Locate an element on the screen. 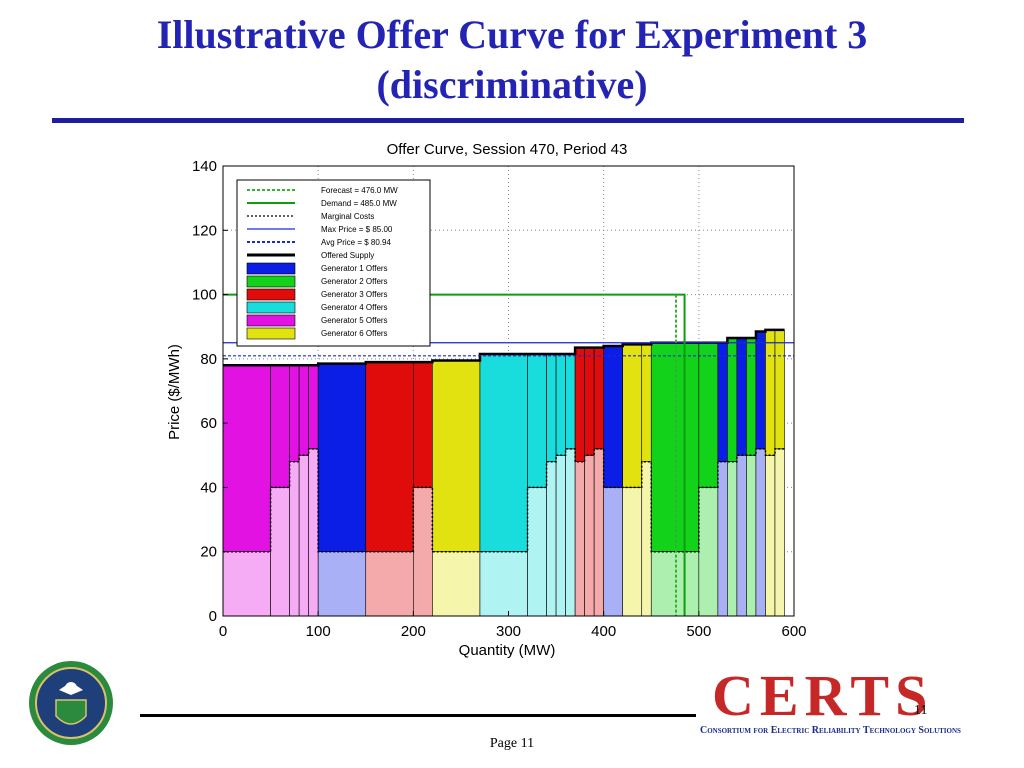 The height and width of the screenshot is (768, 1024). legend-label: Generator 5 Offers is located at coordinates (354, 320).